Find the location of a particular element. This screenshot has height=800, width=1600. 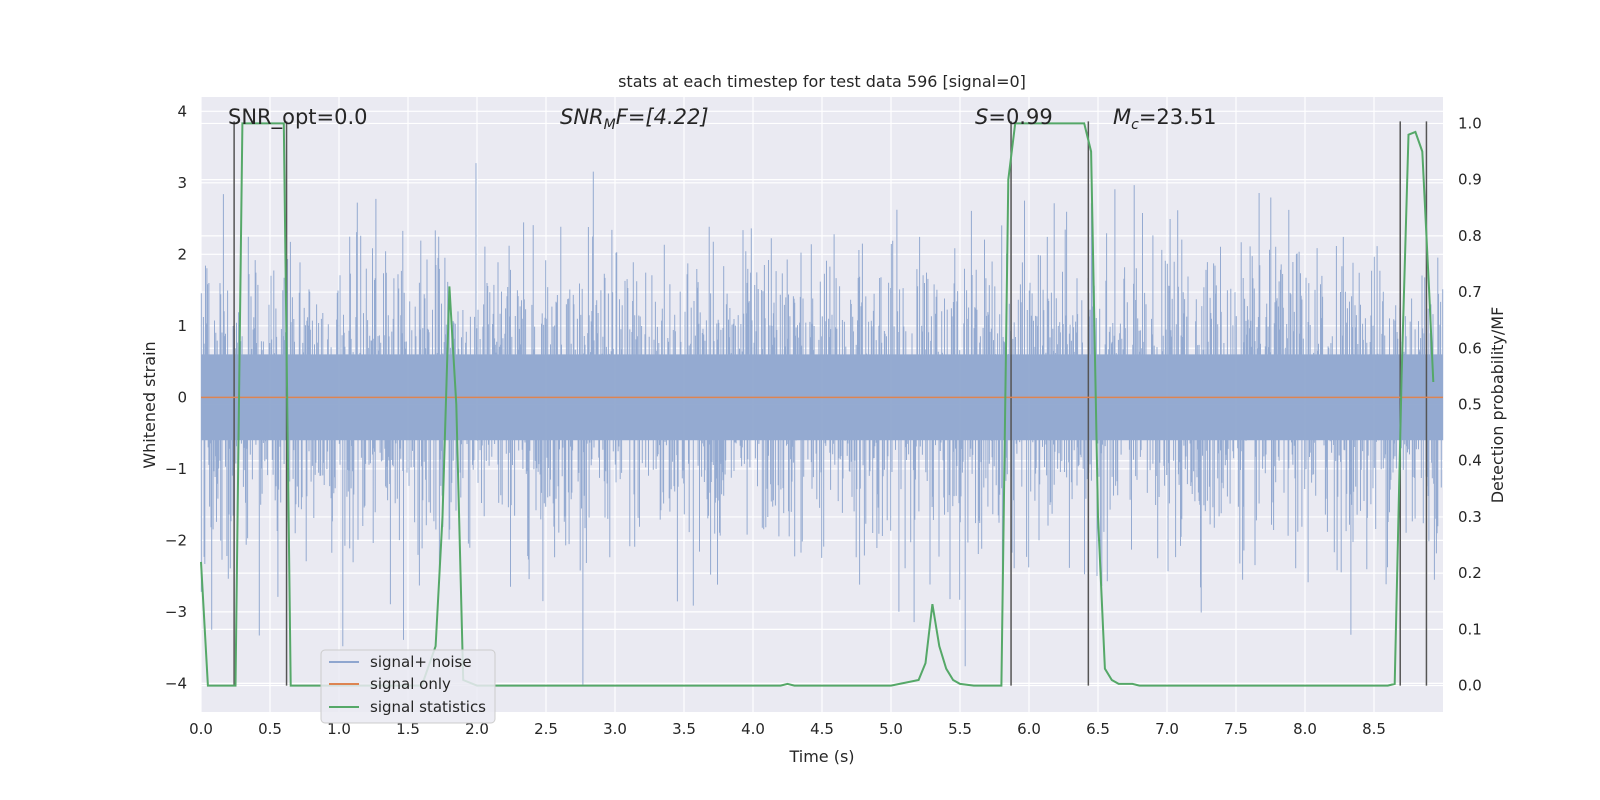

y-tick-label: −2 is located at coordinates (176, 540).